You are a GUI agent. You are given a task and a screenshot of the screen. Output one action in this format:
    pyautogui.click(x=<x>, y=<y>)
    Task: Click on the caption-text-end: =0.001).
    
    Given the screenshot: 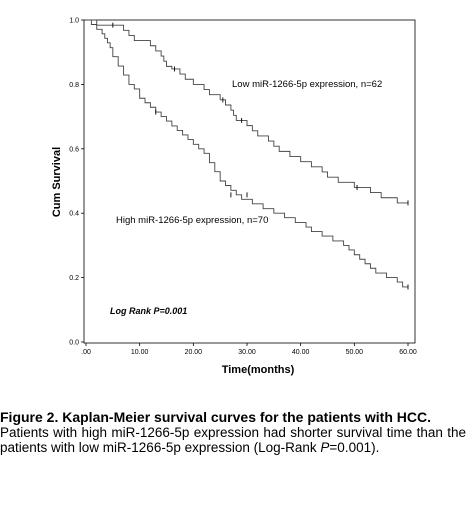 What is the action you would take?
    pyautogui.click(x=354, y=447)
    